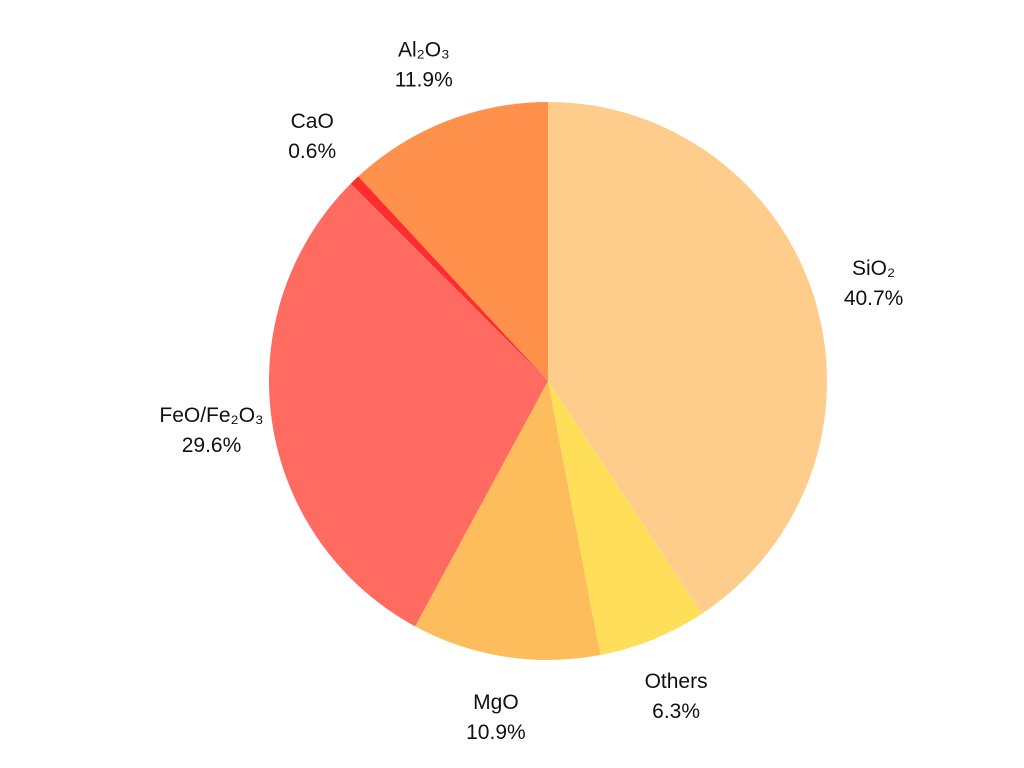 Image resolution: width=1024 pixels, height=768 pixels. Describe the element at coordinates (211, 415) in the screenshot. I see `slice-label-feo-fe2o3: FeO/Fe₂O₃` at that location.